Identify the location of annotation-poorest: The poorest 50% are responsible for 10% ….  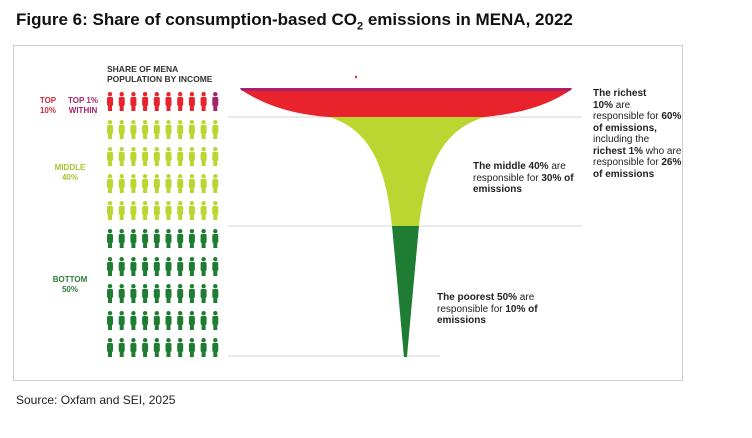
(487, 309).